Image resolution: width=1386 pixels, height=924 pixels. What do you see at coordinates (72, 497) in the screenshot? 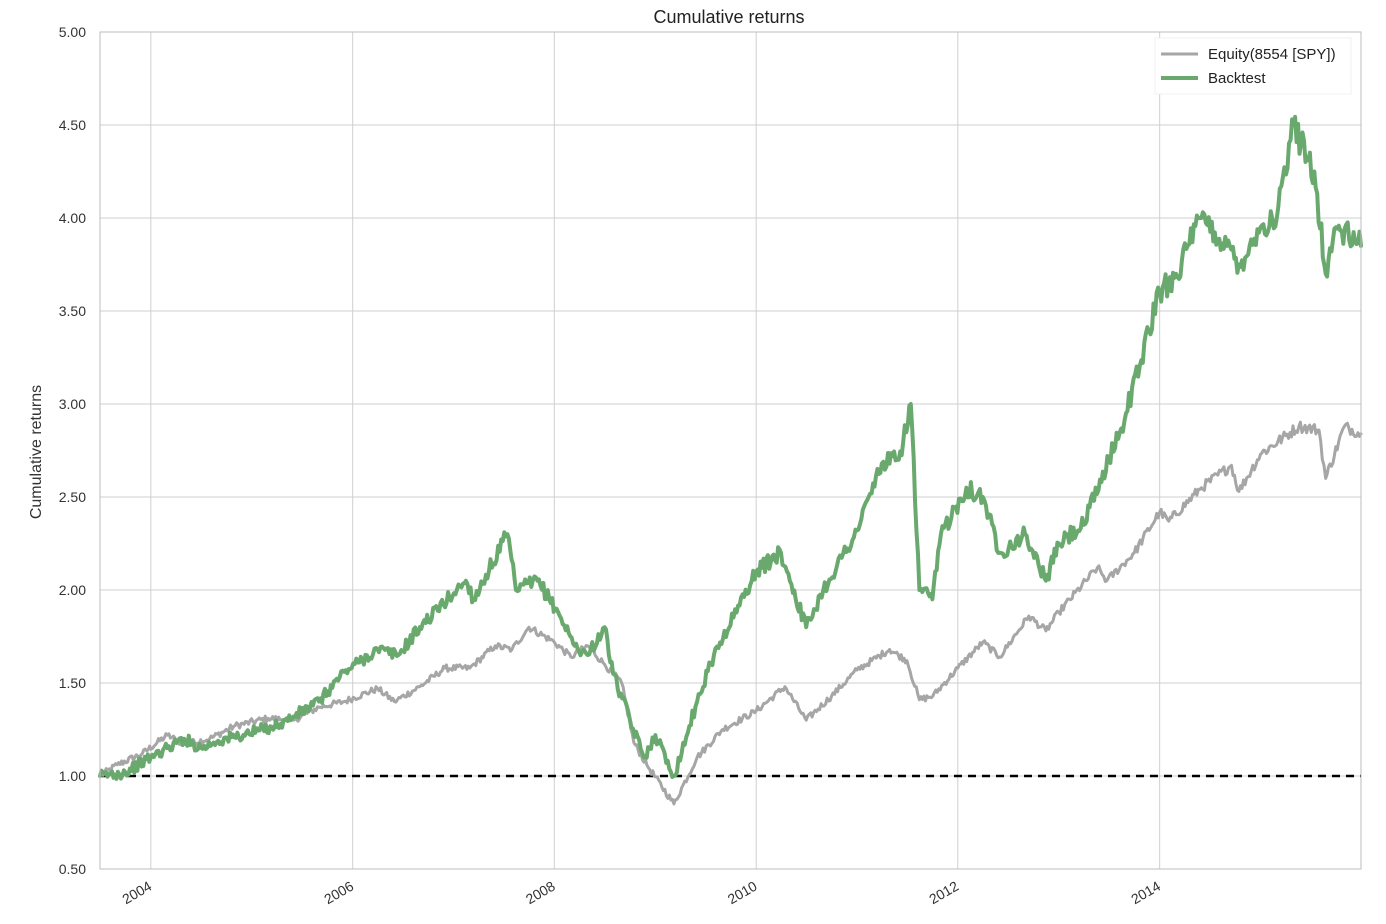
I see `y-tick-label: 2.50` at bounding box center [72, 497].